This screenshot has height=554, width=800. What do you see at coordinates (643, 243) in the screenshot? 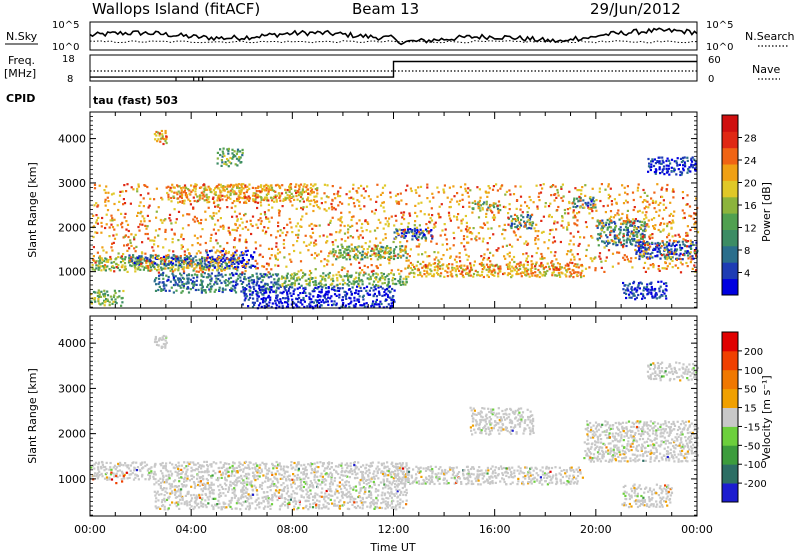
I see `data-cell-0-2034` at bounding box center [643, 243].